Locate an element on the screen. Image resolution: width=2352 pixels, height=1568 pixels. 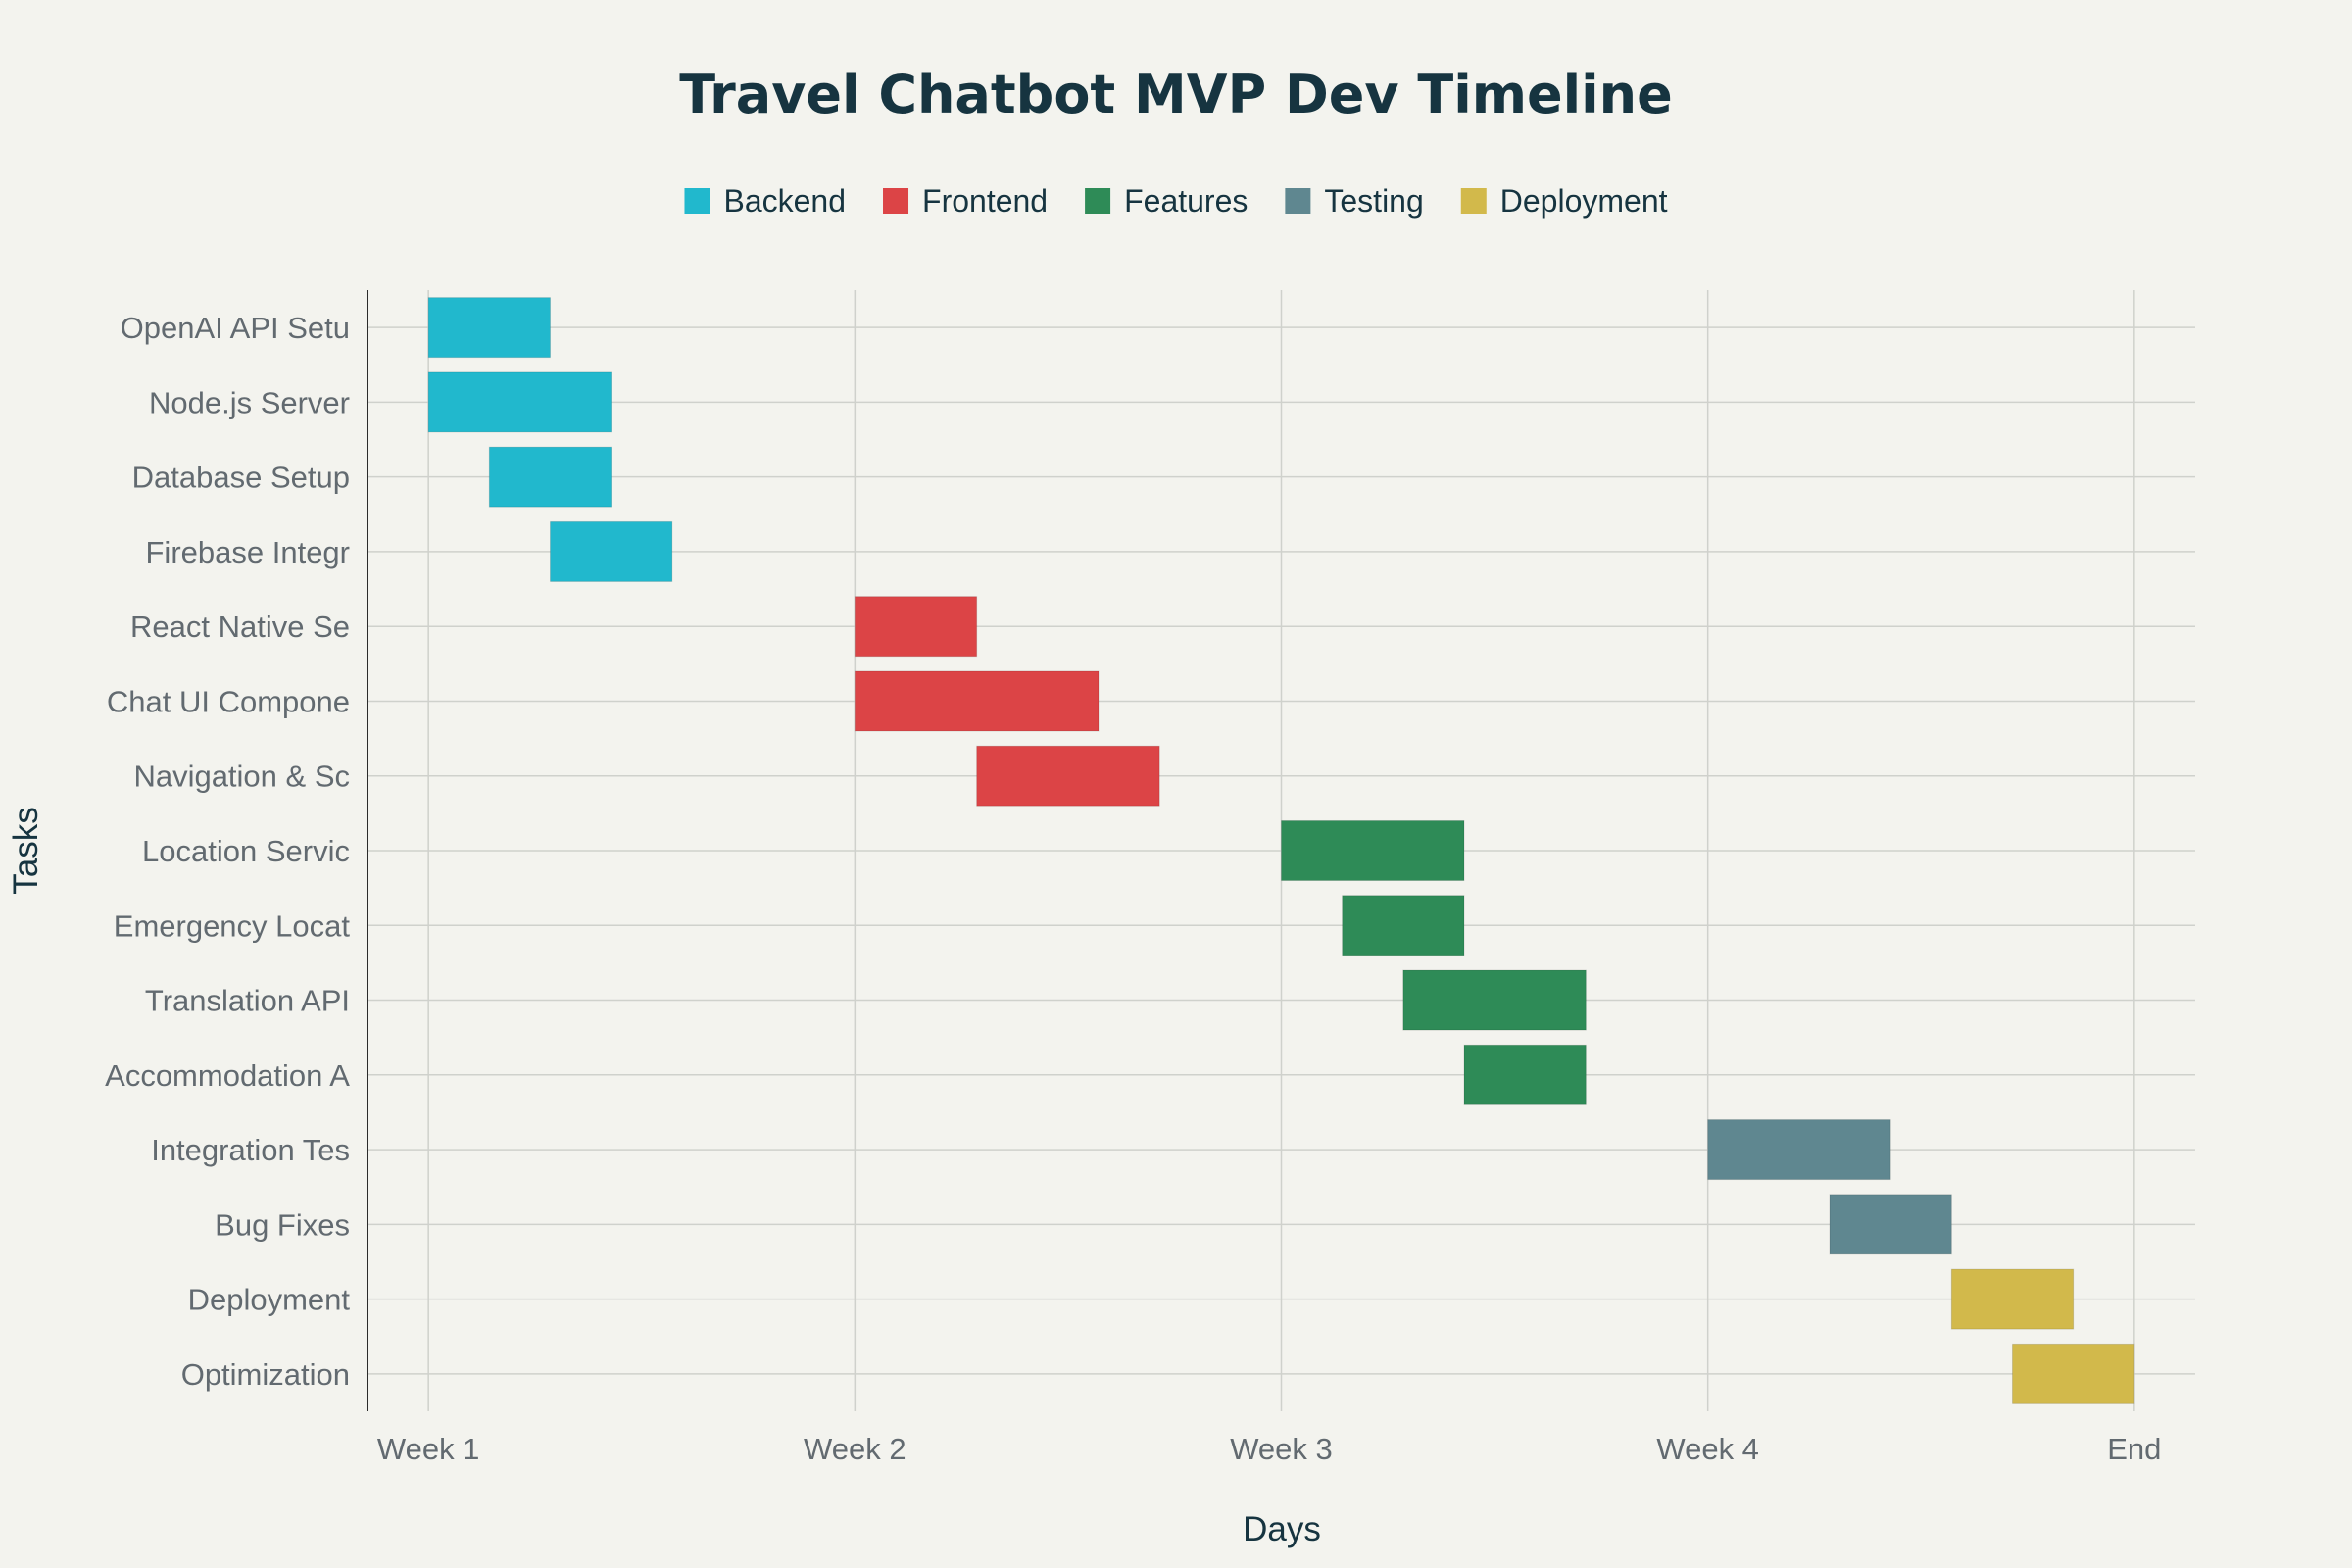
legend-item: Testing is located at coordinates (1354, 201).